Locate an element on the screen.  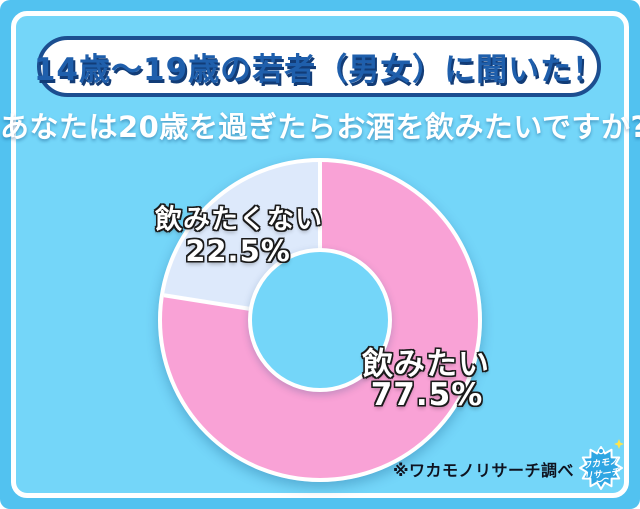
logo-underline-squiggle is located at coordinates (602, 480).